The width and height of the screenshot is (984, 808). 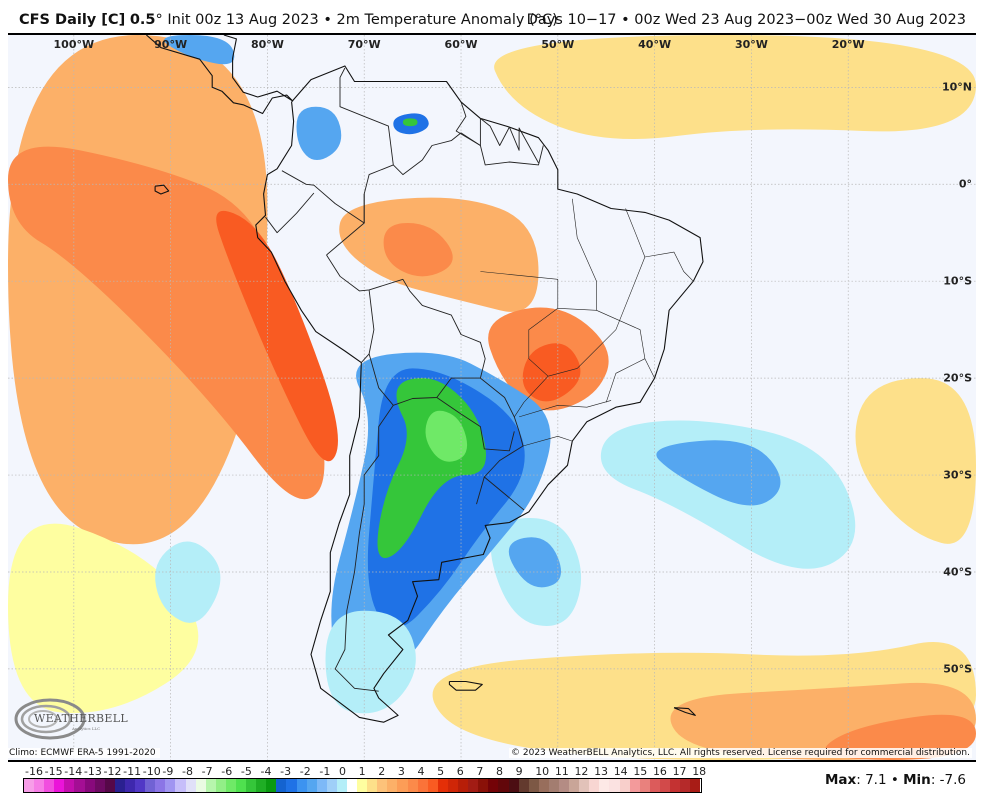 I want to click on legend-tick-label: -13, so click(x=92, y=771).